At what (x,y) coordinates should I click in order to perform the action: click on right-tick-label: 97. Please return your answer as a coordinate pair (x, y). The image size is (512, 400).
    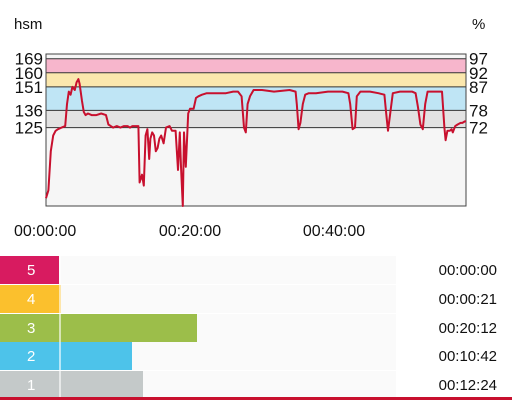
    Looking at the image, I should click on (478, 59).